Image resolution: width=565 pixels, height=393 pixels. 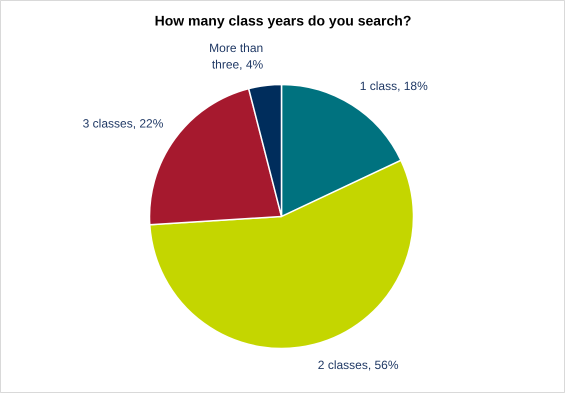 What do you see at coordinates (123, 123) in the screenshot?
I see `slice-label: 3 classes, 22%` at bounding box center [123, 123].